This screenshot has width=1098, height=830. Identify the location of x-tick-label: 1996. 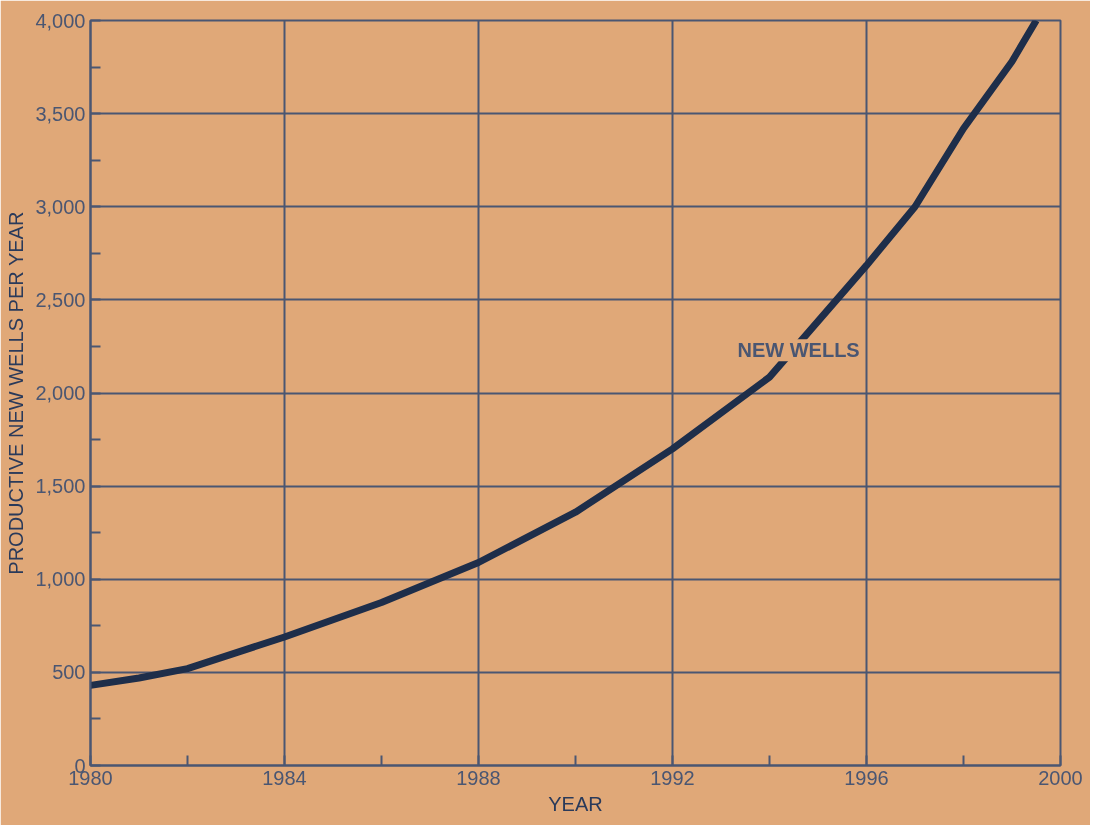
(866, 777).